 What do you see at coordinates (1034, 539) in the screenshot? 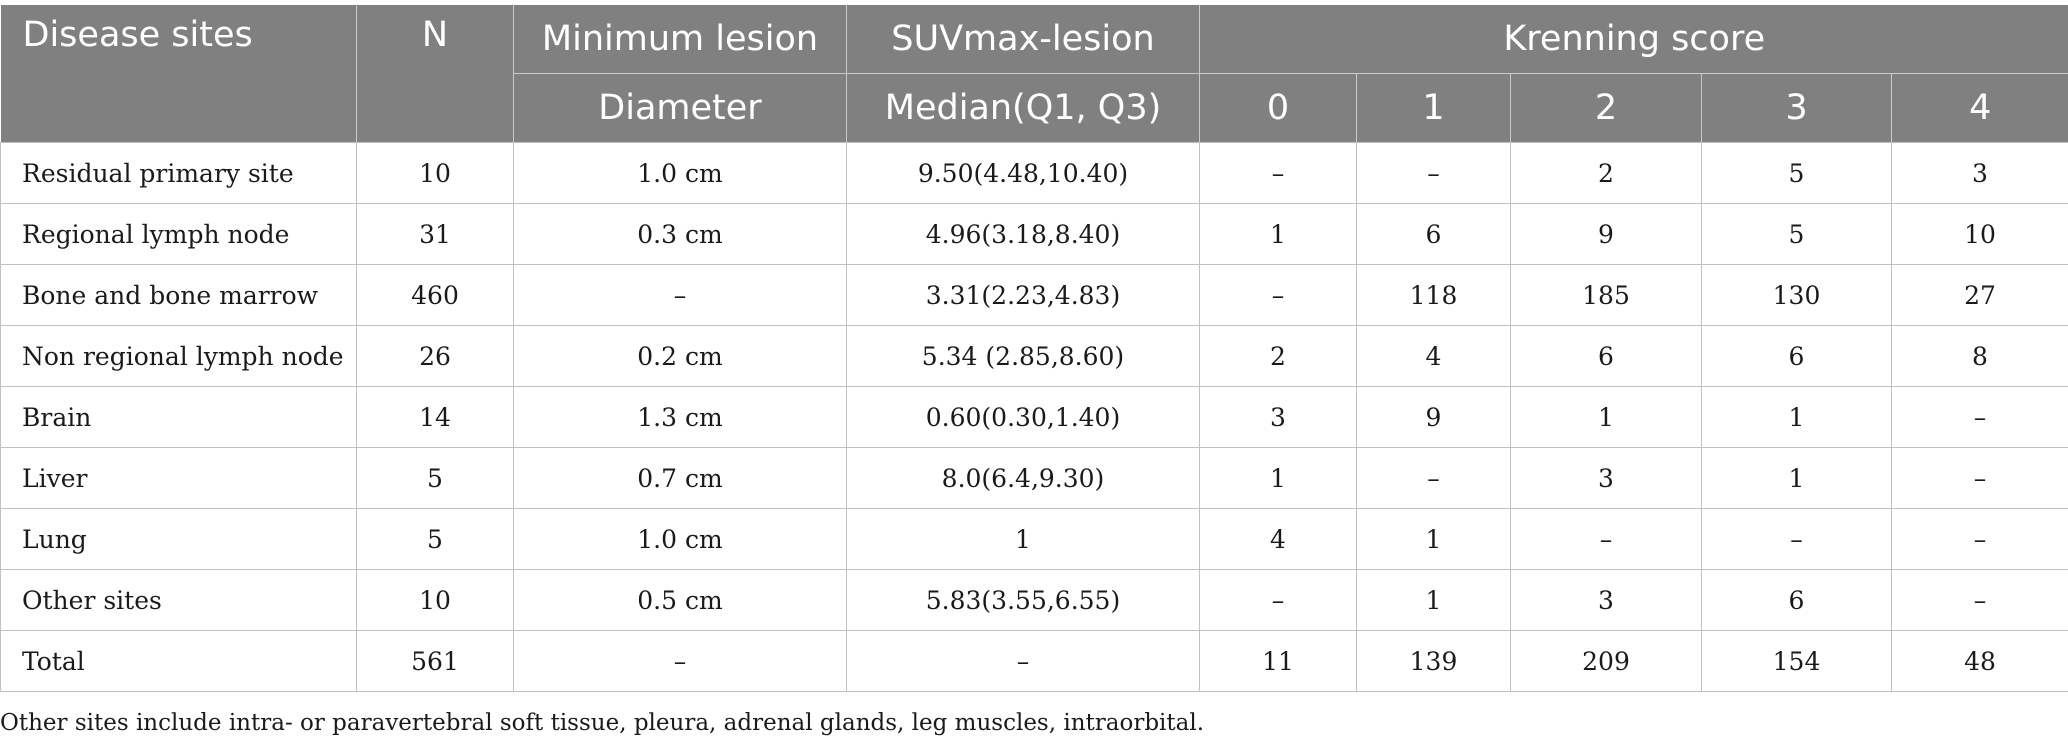
I see `table-row: Lung 5 1.0 cm 1 4 1 – – –` at bounding box center [1034, 539].